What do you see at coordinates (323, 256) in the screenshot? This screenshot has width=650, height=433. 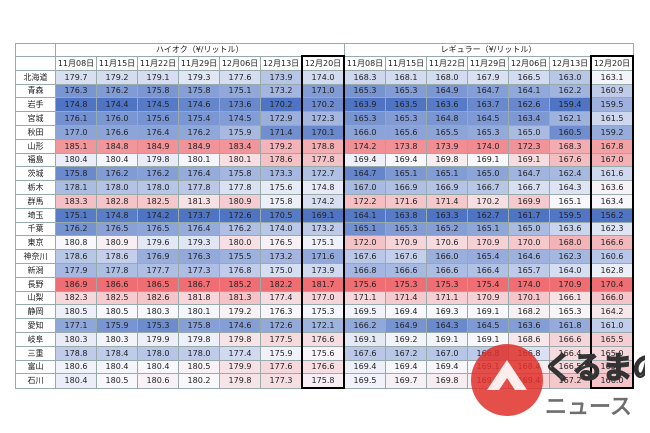 I see `price-cell: 171.6` at bounding box center [323, 256].